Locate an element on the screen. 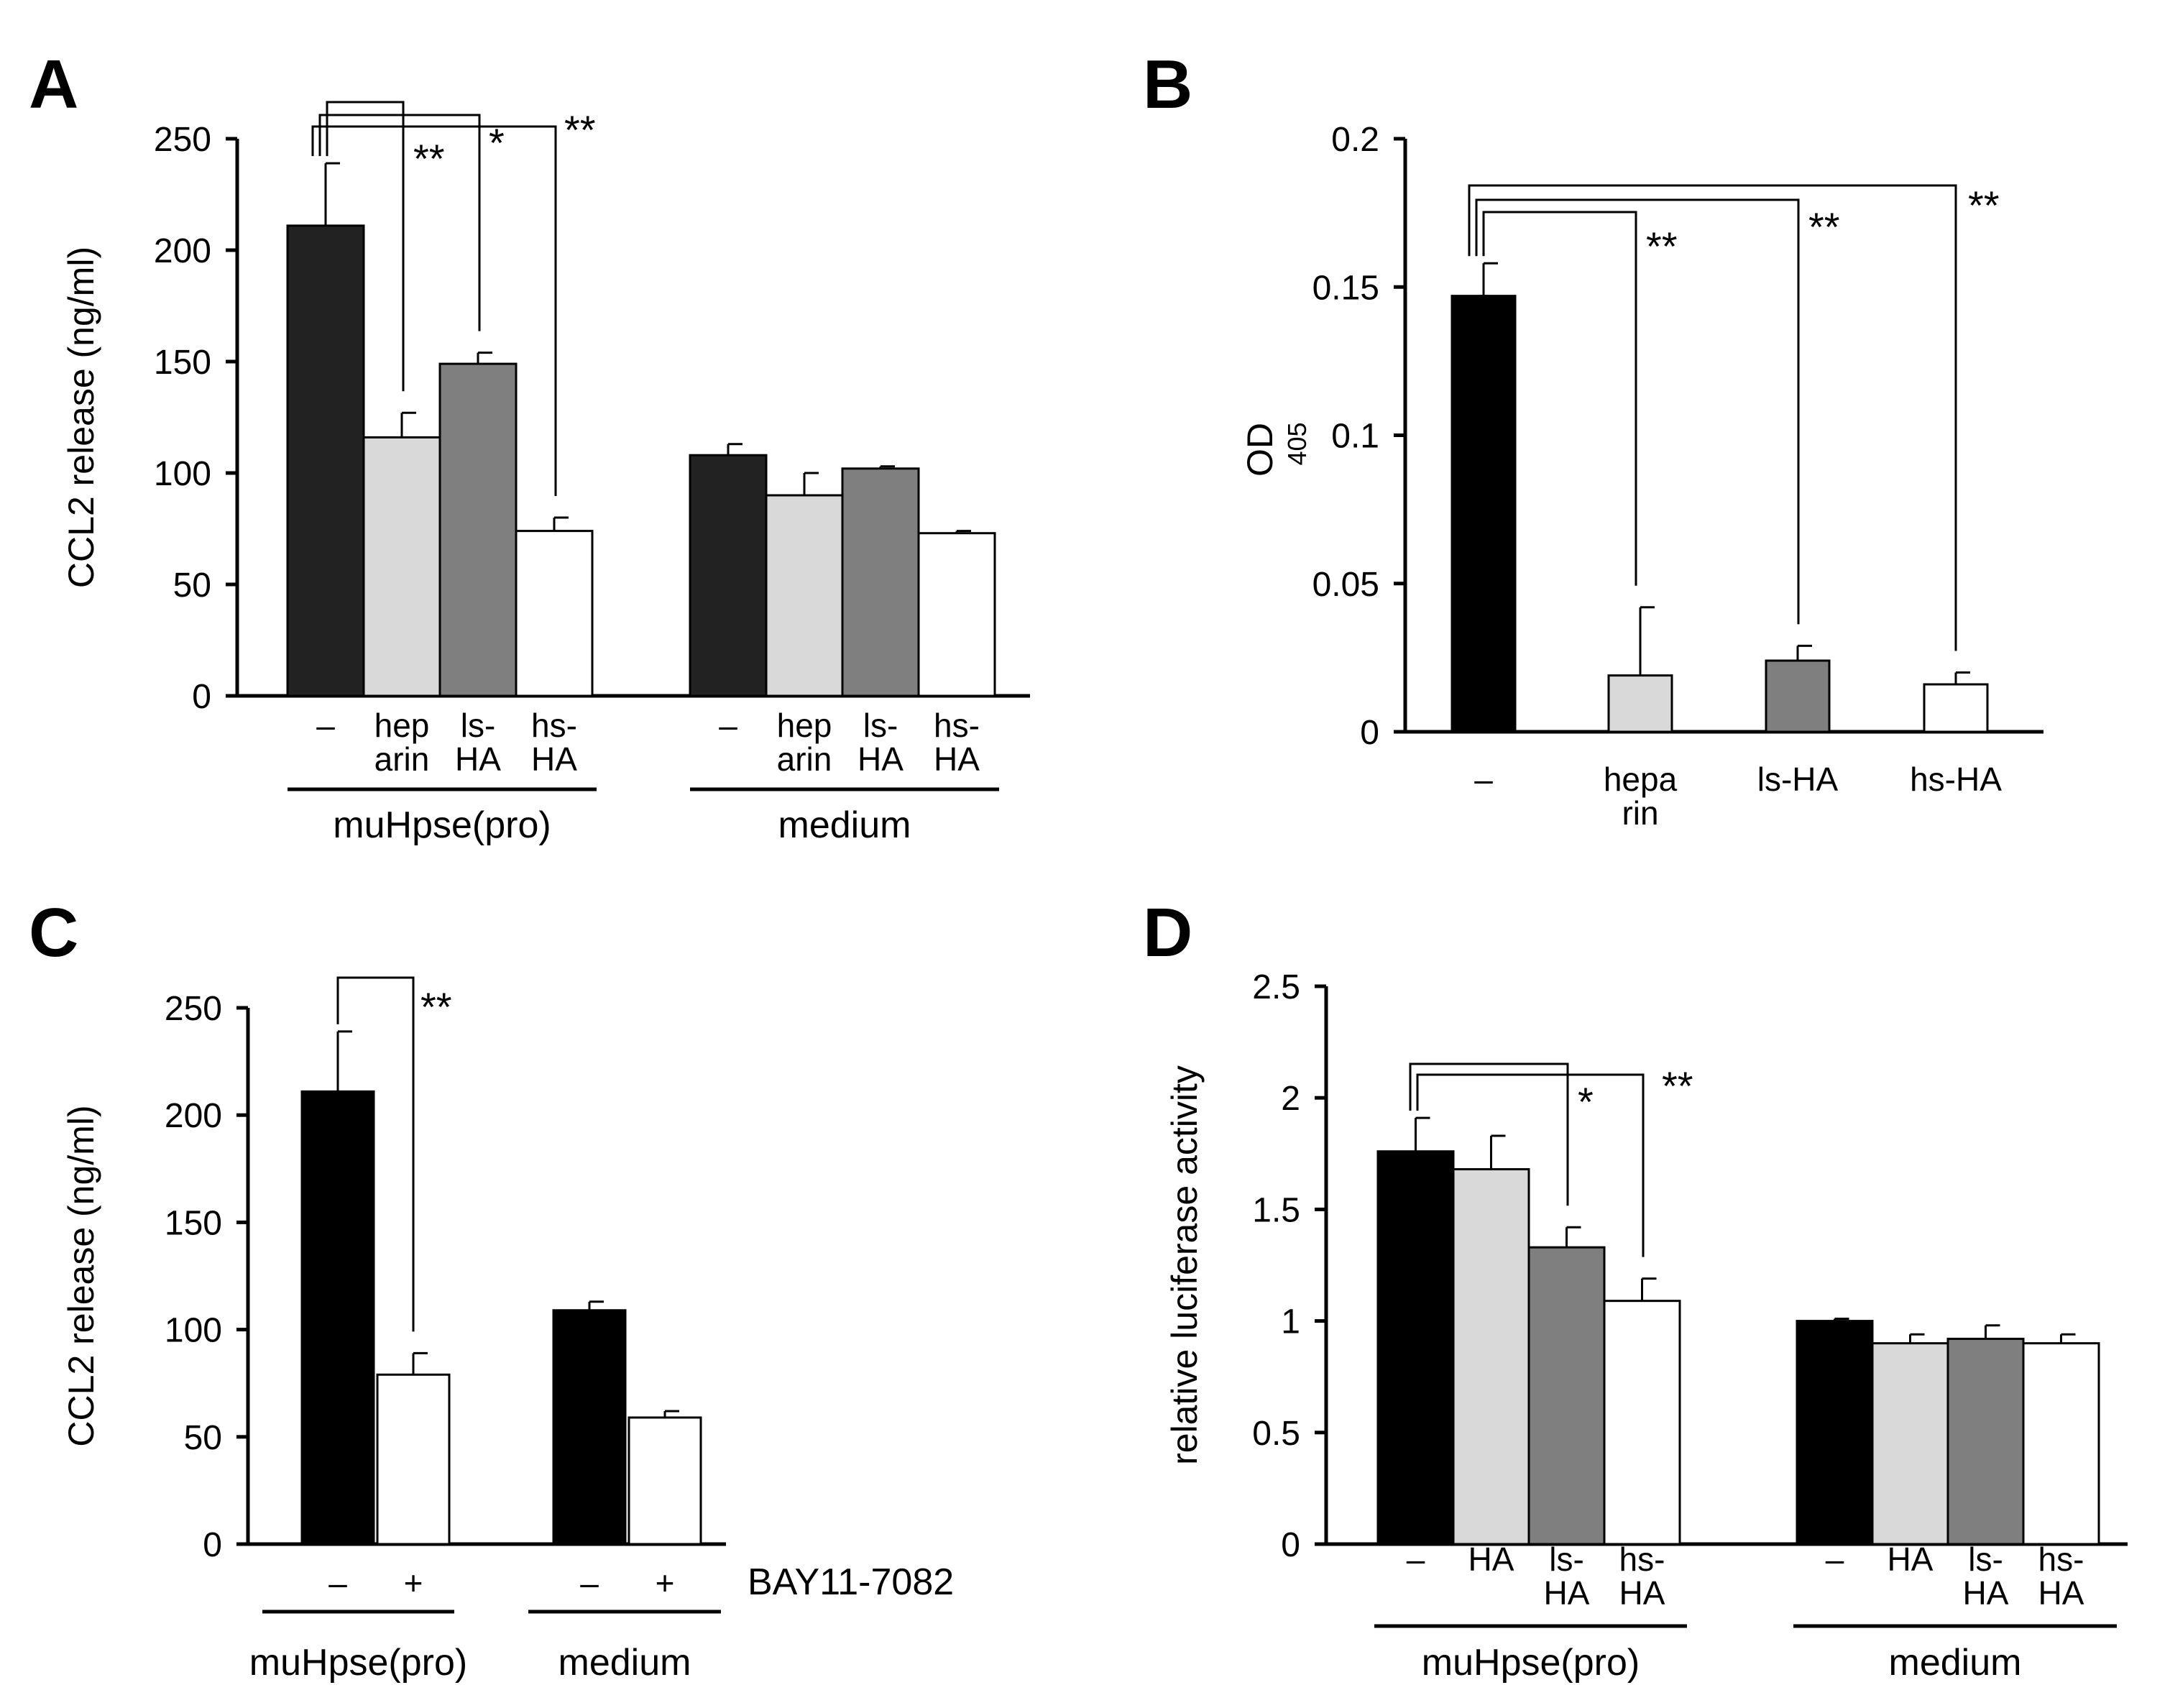 The width and height of the screenshot is (2170, 1708). panel-letter: B is located at coordinates (1167, 84).